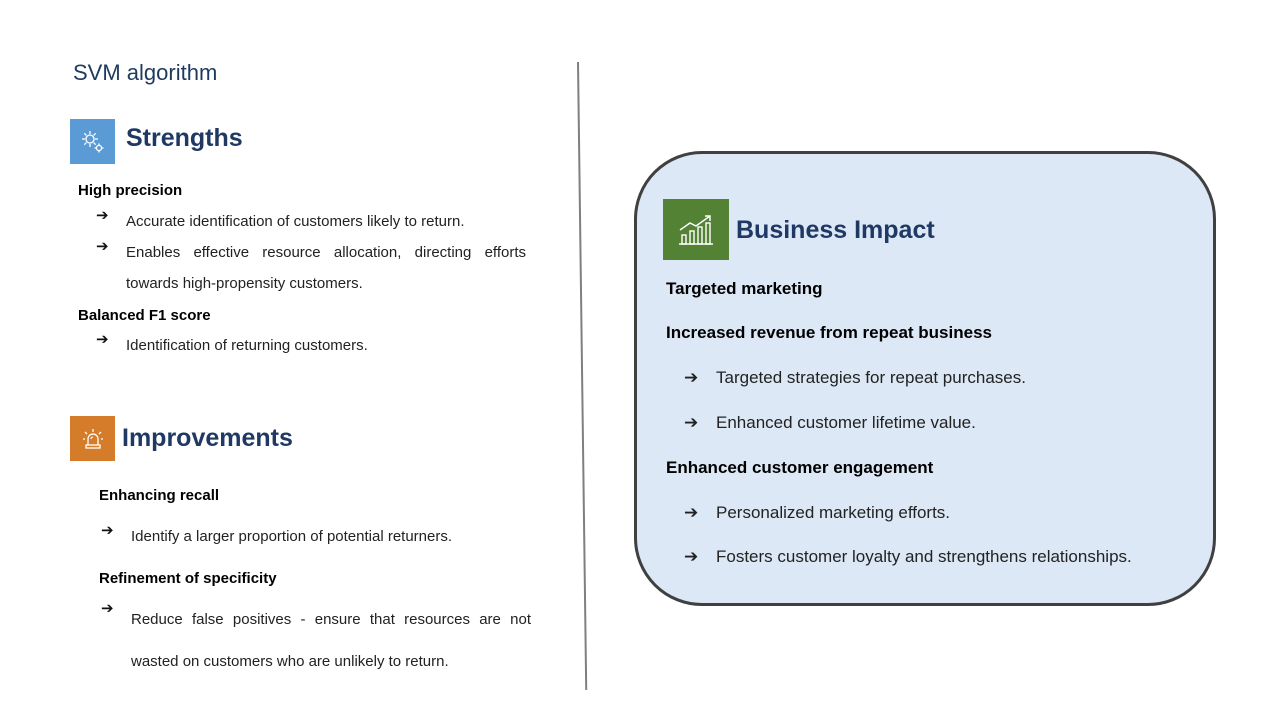 Image resolution: width=1280 pixels, height=720 pixels. I want to click on impact-bullet: ➔ Enhanced customer lifetime value., so click(830, 422).